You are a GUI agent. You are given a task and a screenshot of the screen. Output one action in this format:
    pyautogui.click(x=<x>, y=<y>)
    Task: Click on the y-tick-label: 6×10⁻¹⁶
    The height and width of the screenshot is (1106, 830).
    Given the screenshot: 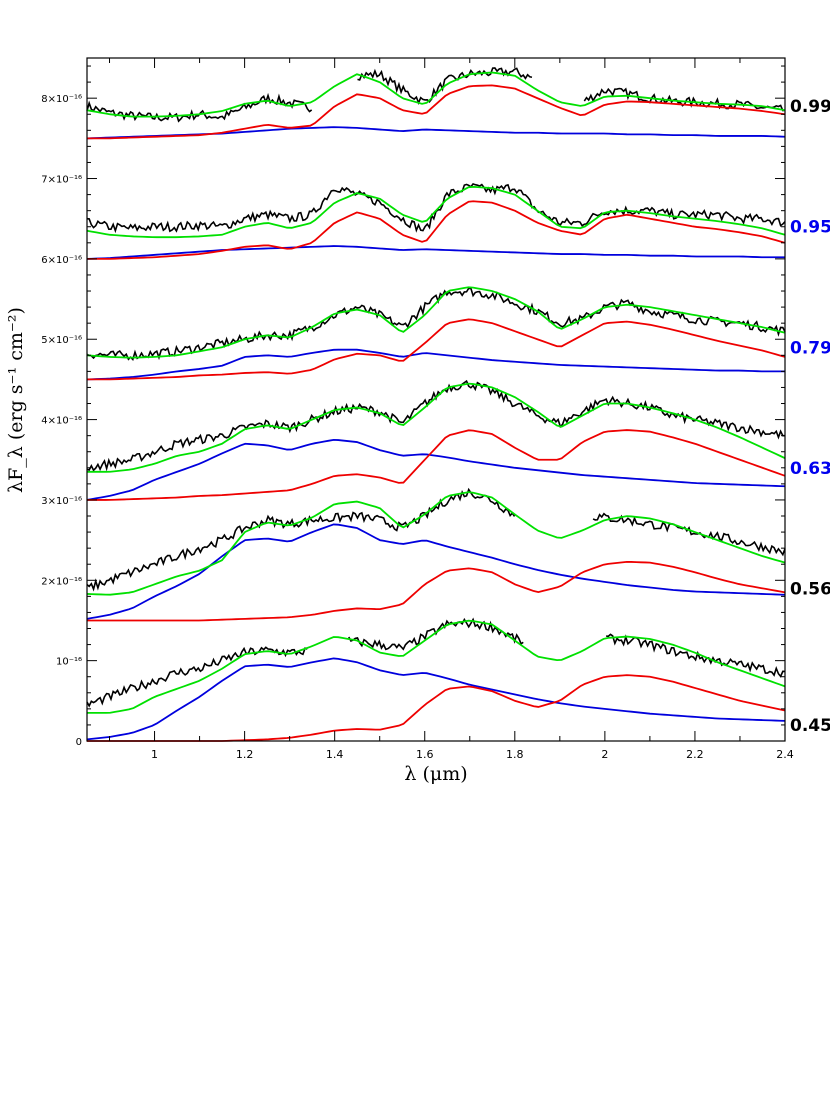 What is the action you would take?
    pyautogui.click(x=61, y=260)
    